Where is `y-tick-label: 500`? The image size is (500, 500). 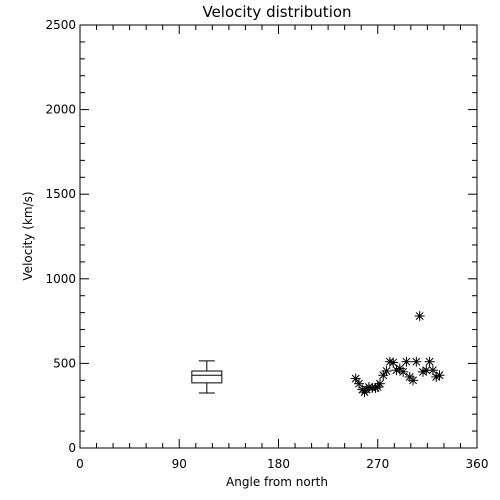 y-tick-label: 500 is located at coordinates (64, 363).